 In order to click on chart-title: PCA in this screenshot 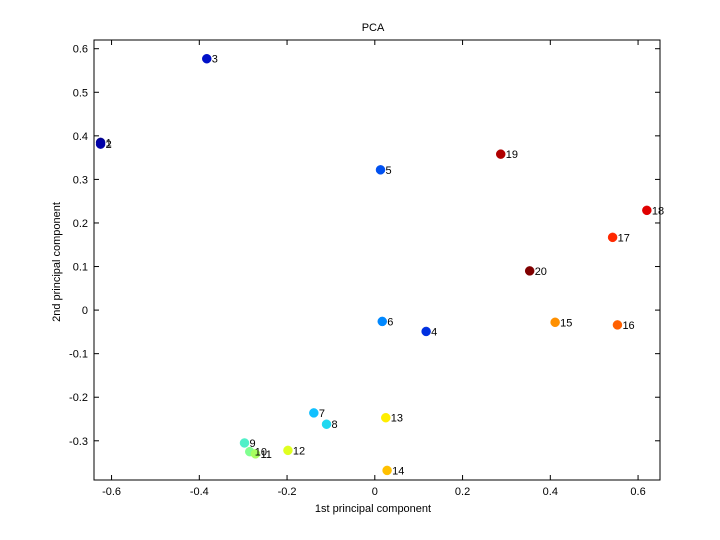, I will do `click(373, 28)`.